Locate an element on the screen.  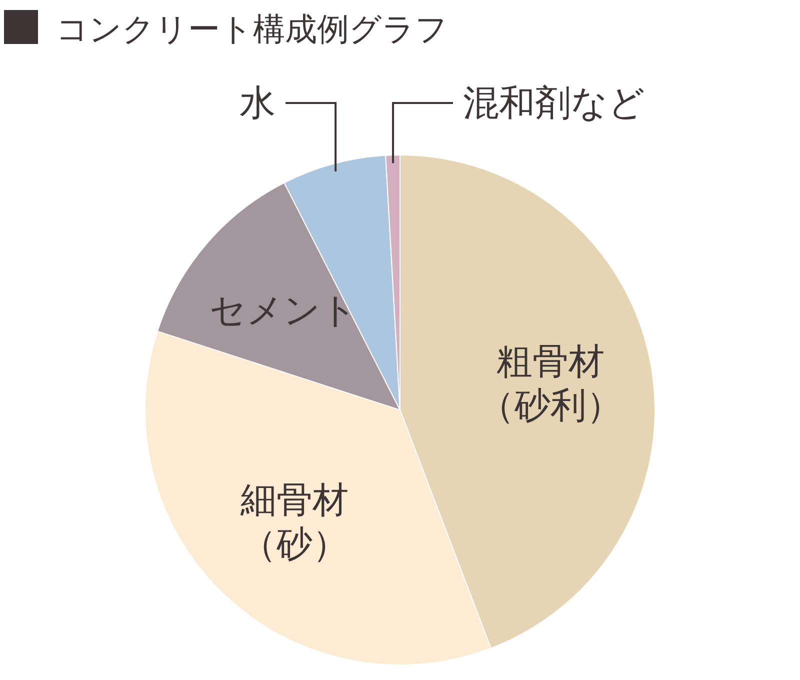
slice-label: 粗骨材（砂利） is located at coordinates (550, 383).